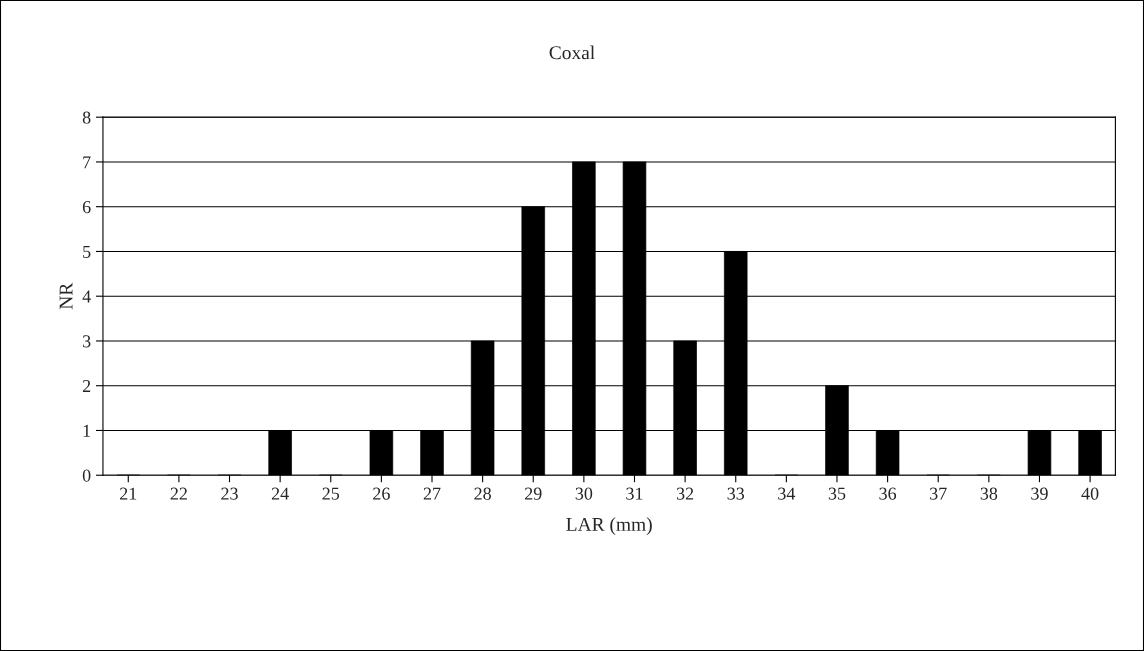 Image resolution: width=1144 pixels, height=651 pixels. What do you see at coordinates (1090, 493) in the screenshot?
I see `x-tick-label: 40` at bounding box center [1090, 493].